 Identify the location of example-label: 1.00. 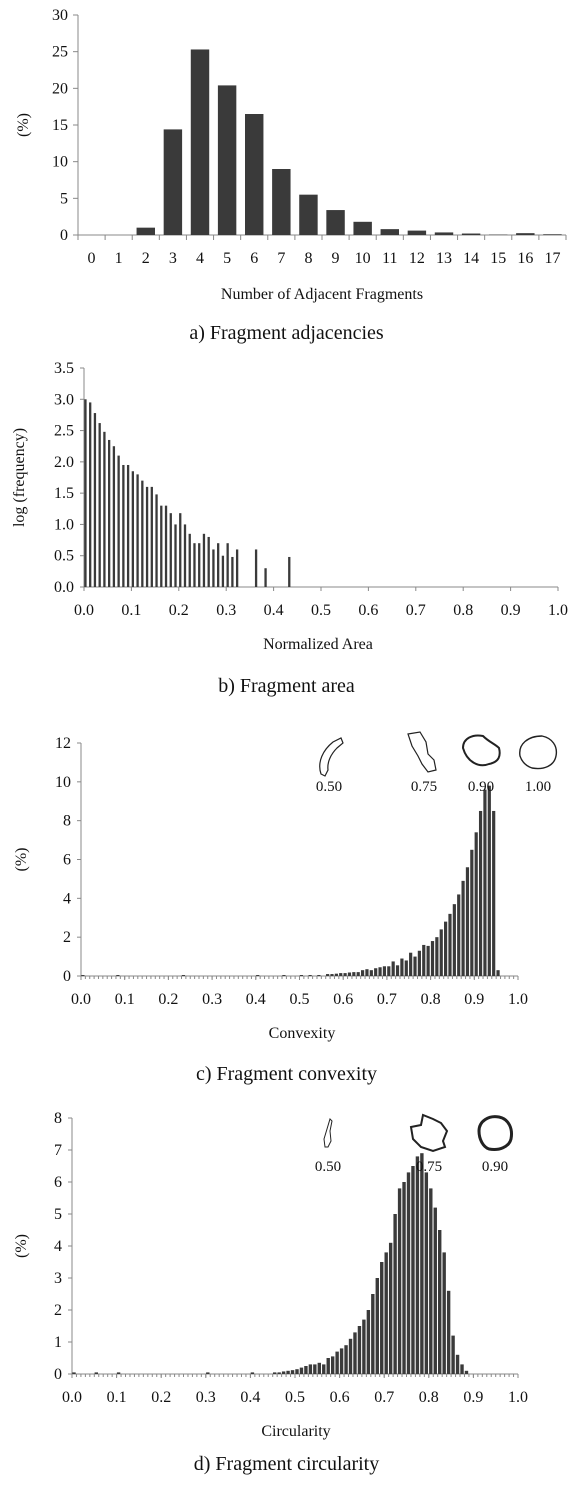
(538, 787).